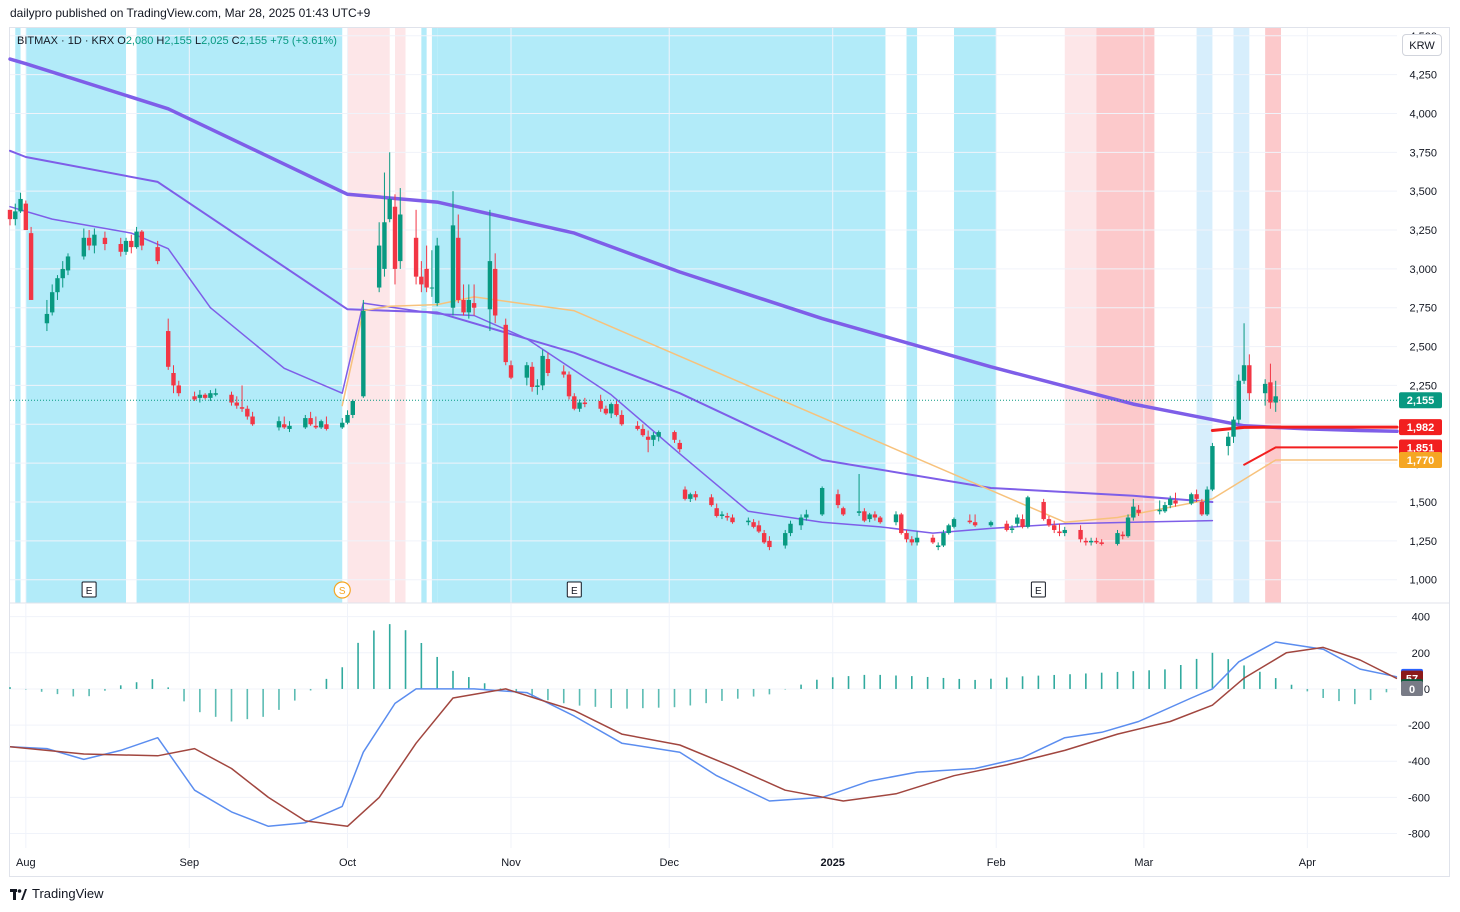 The height and width of the screenshot is (912, 1460). I want to click on macd-tick-label: -400, so click(1419, 762).